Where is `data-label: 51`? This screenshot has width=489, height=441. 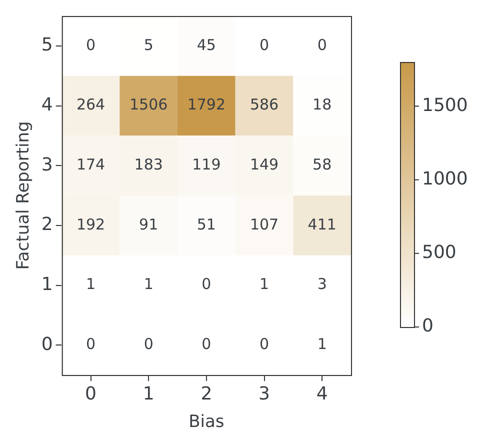
data-label: 51 is located at coordinates (206, 224).